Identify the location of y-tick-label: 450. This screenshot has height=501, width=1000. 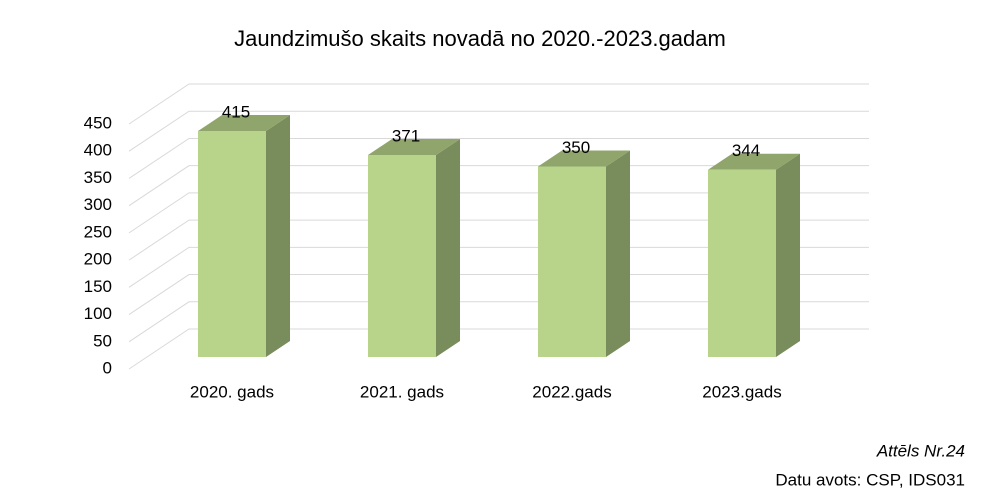
(98, 122).